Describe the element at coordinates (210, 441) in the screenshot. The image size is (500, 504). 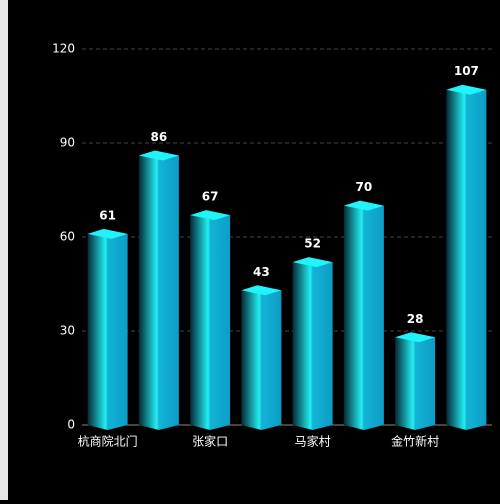
I see `x-tick-label: 张家口` at that location.